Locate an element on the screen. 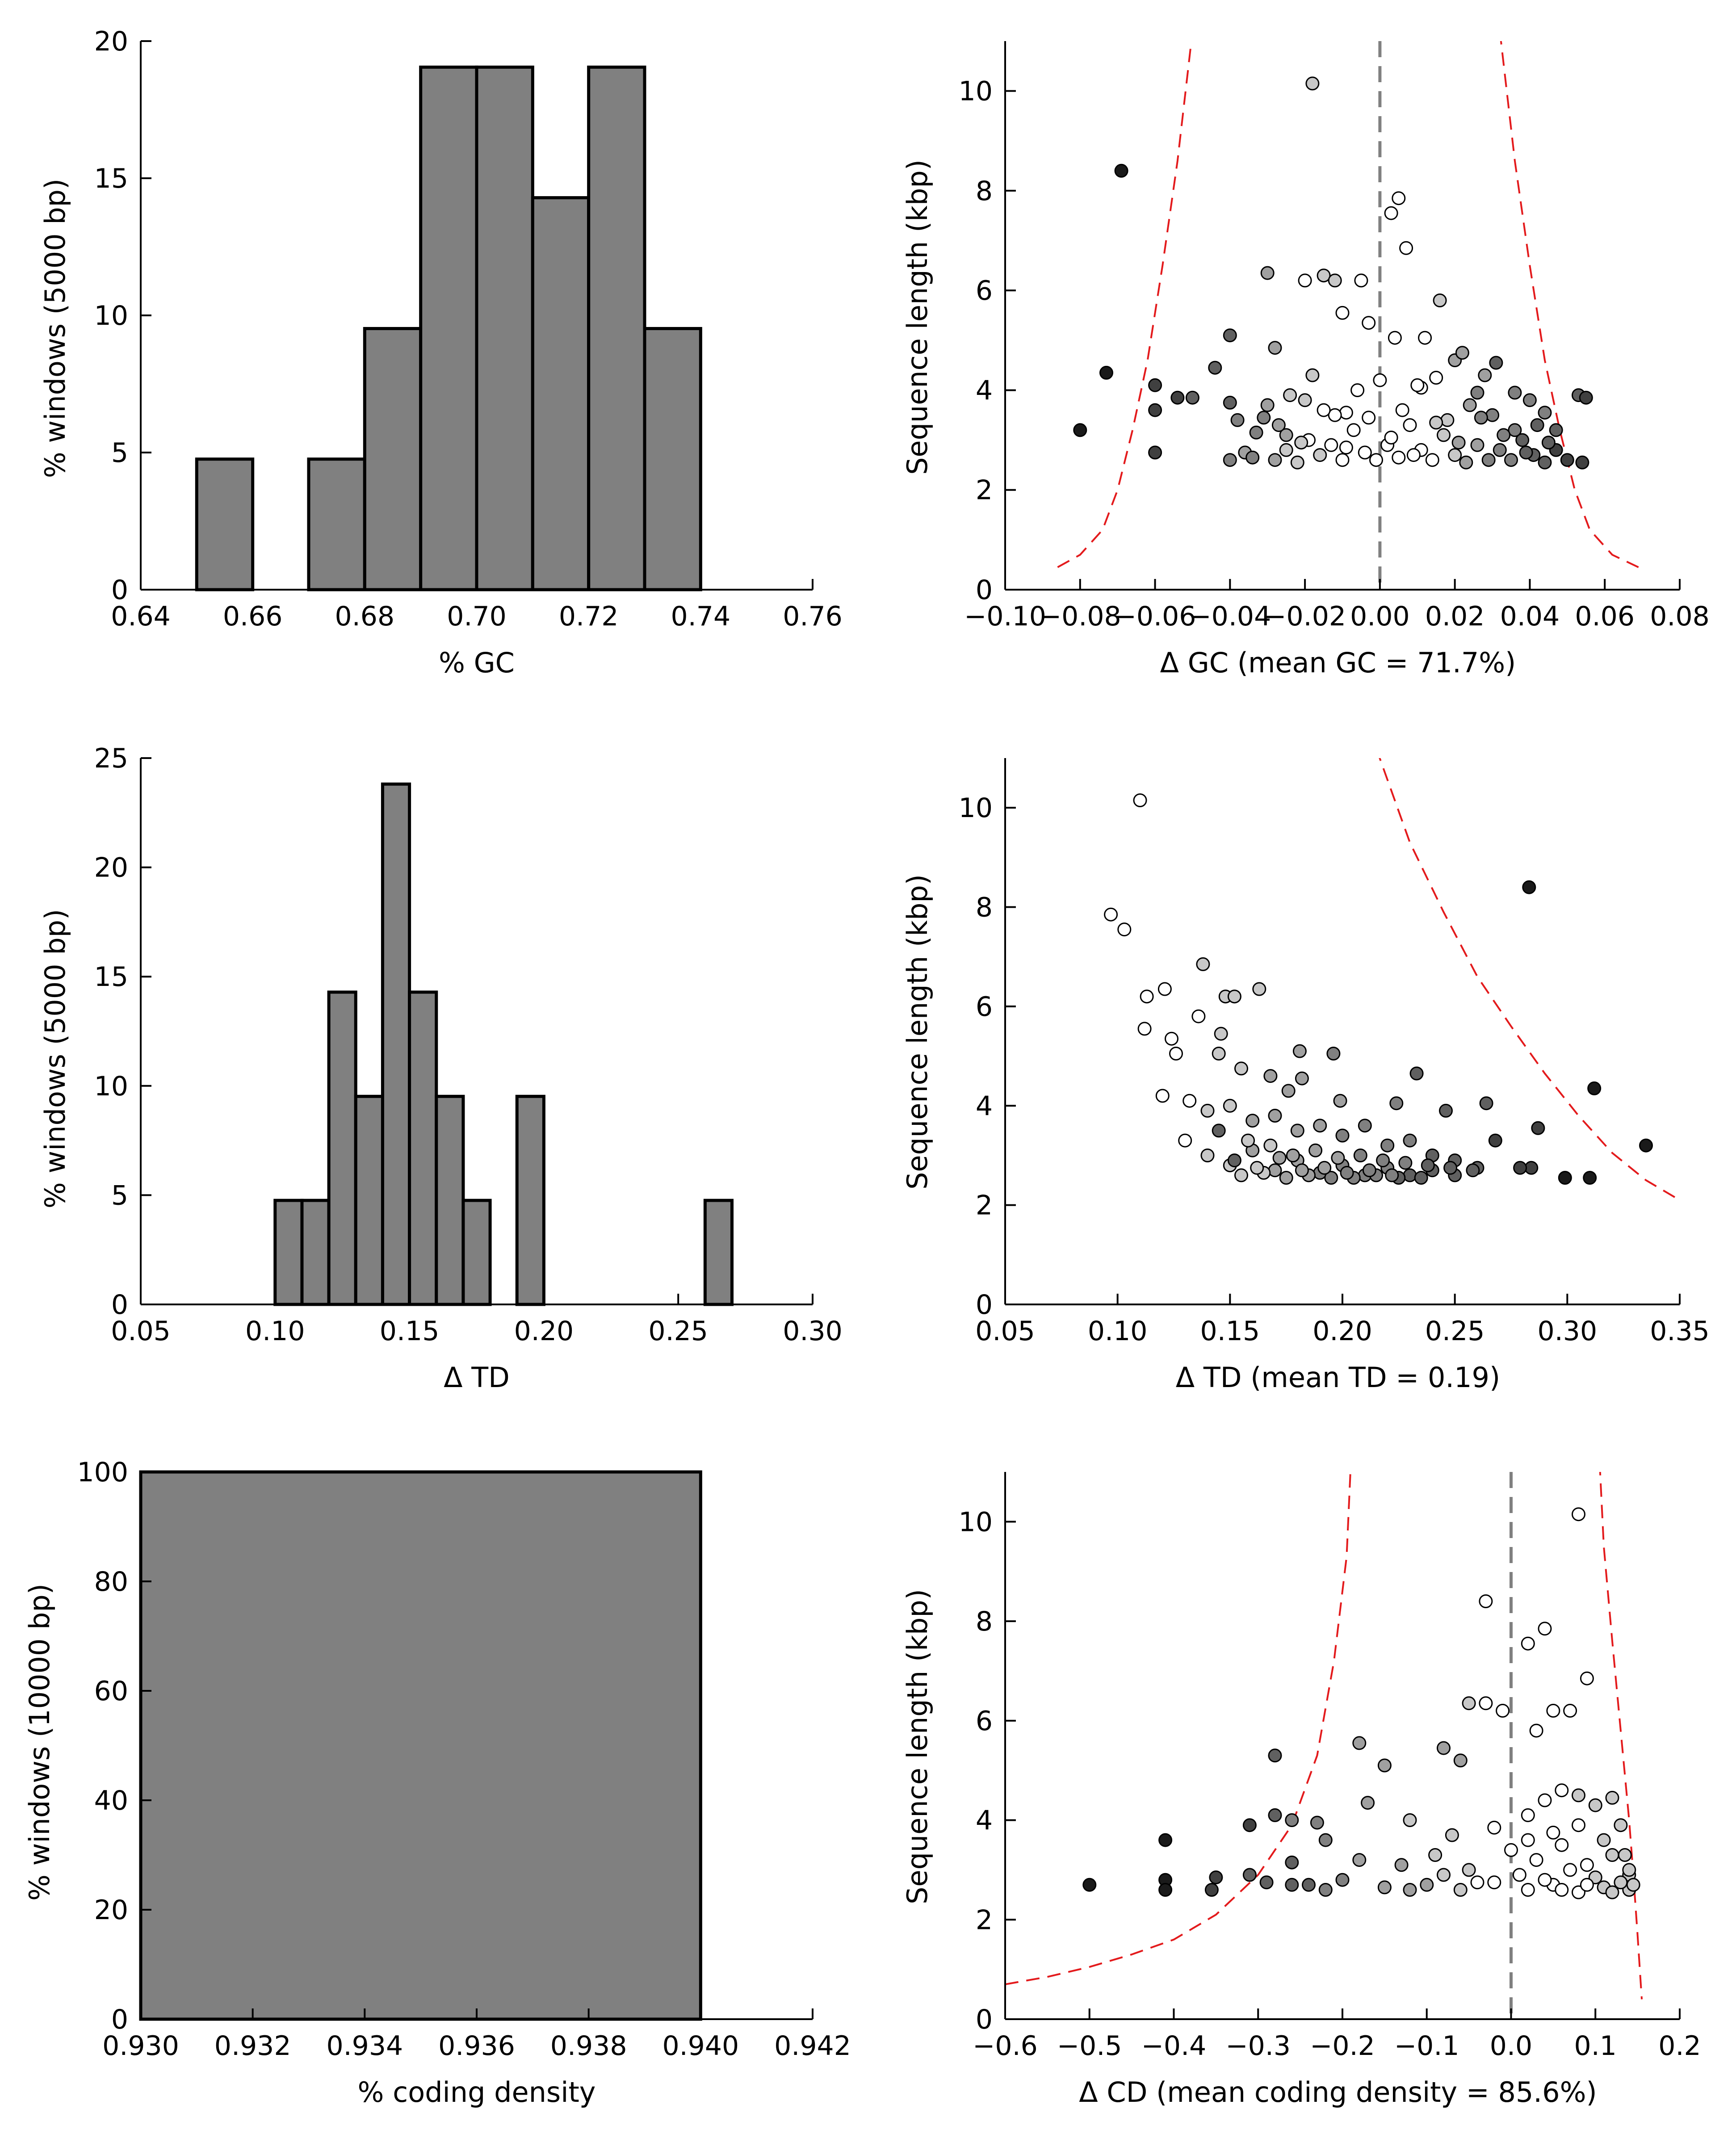 The height and width of the screenshot is (2138, 1736). cd_hist-x-tick-label: 0.930 is located at coordinates (140, 2046).